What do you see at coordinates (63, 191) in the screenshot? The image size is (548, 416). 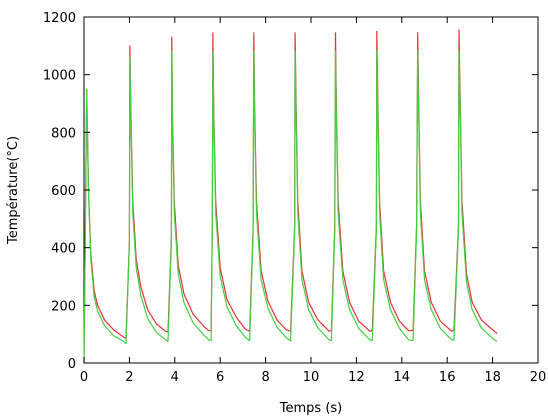 I see `y-tick-label: 600` at bounding box center [63, 191].